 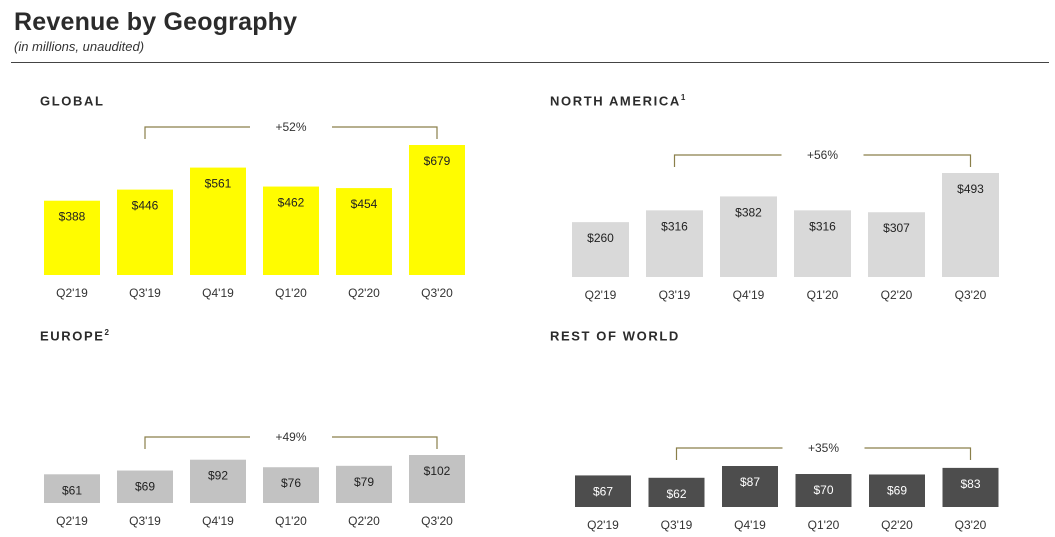 What do you see at coordinates (290, 127) in the screenshot?
I see `change-annotation: +52%` at bounding box center [290, 127].